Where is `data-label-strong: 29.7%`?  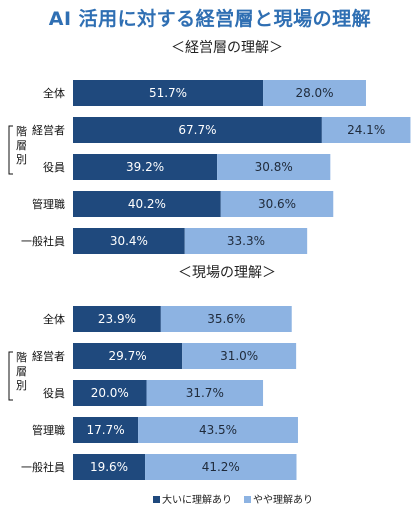 data-label-strong: 29.7% is located at coordinates (128, 356).